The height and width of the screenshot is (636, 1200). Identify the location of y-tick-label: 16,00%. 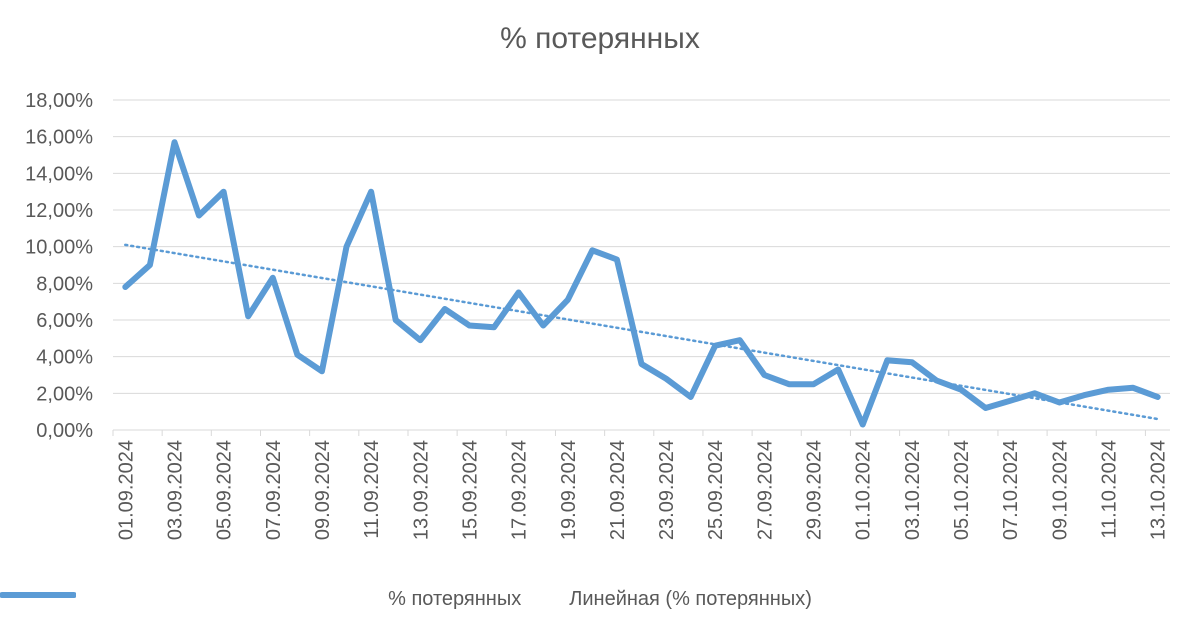
(59, 138).